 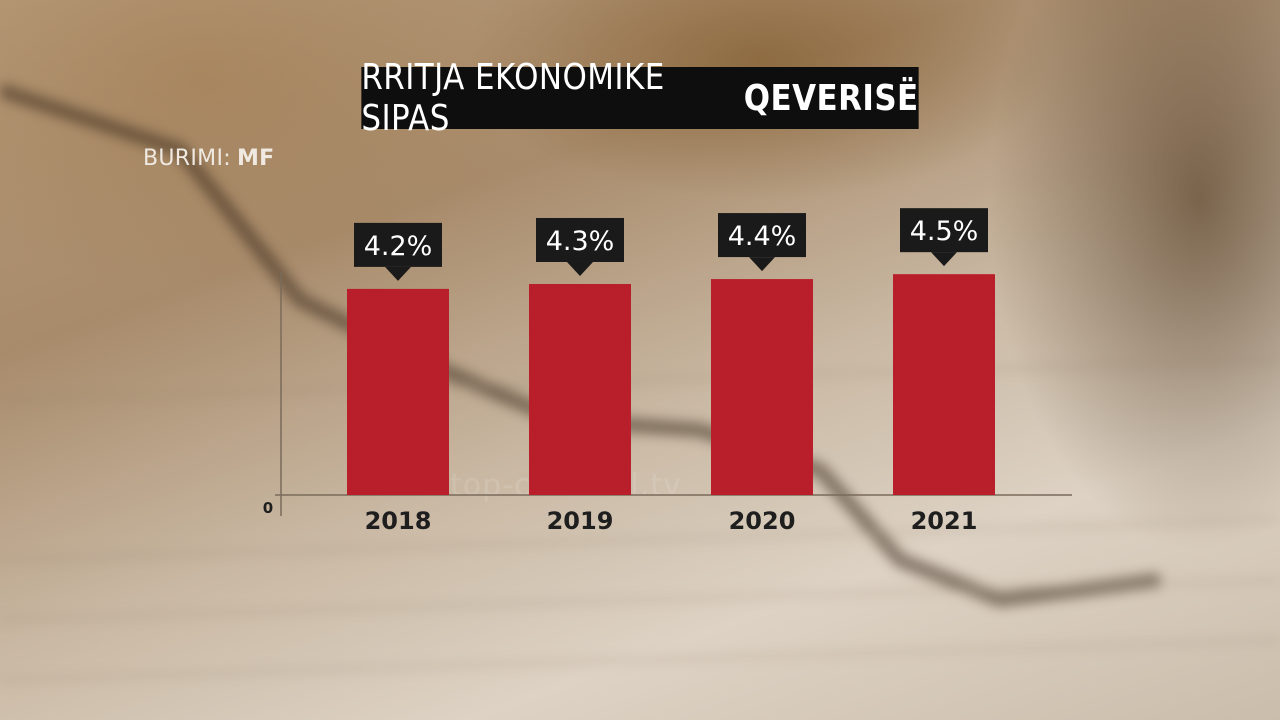 I want to click on source-value: MF, so click(x=255, y=158).